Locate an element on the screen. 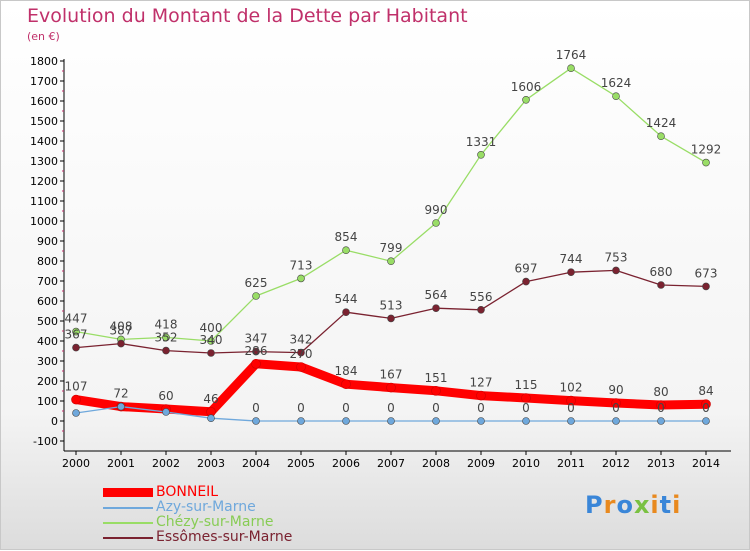 The image size is (750, 551). x-tick-label: 2013 is located at coordinates (661, 463).